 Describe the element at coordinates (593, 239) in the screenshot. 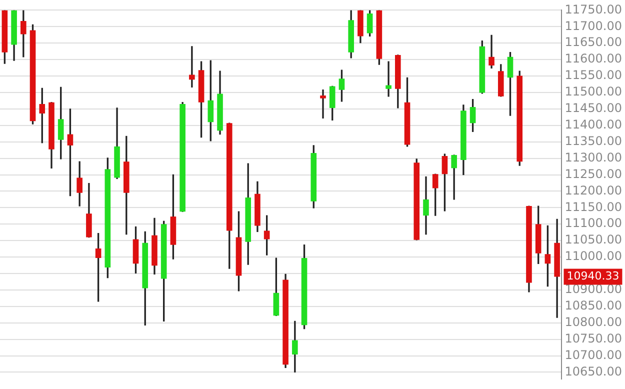

I see `y-tick-label: 11050.00` at that location.